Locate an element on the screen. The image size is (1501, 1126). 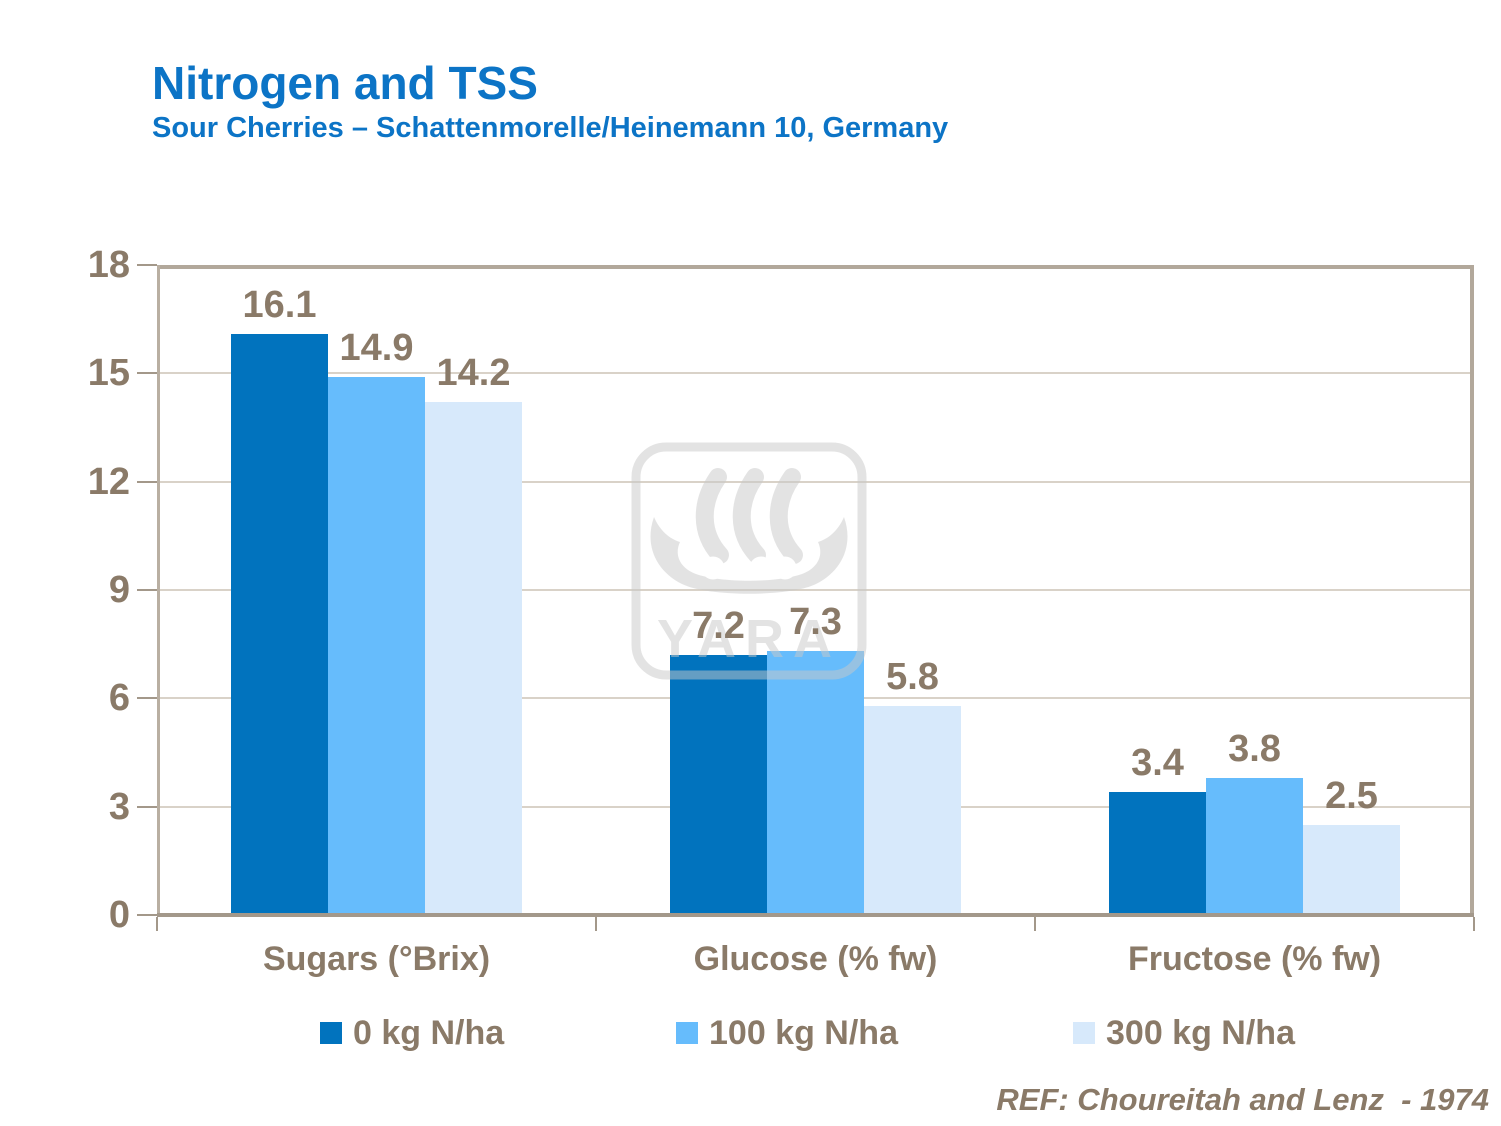
legend-item-100-kg-N/ha: 100 kg N/ha is located at coordinates (787, 1033).